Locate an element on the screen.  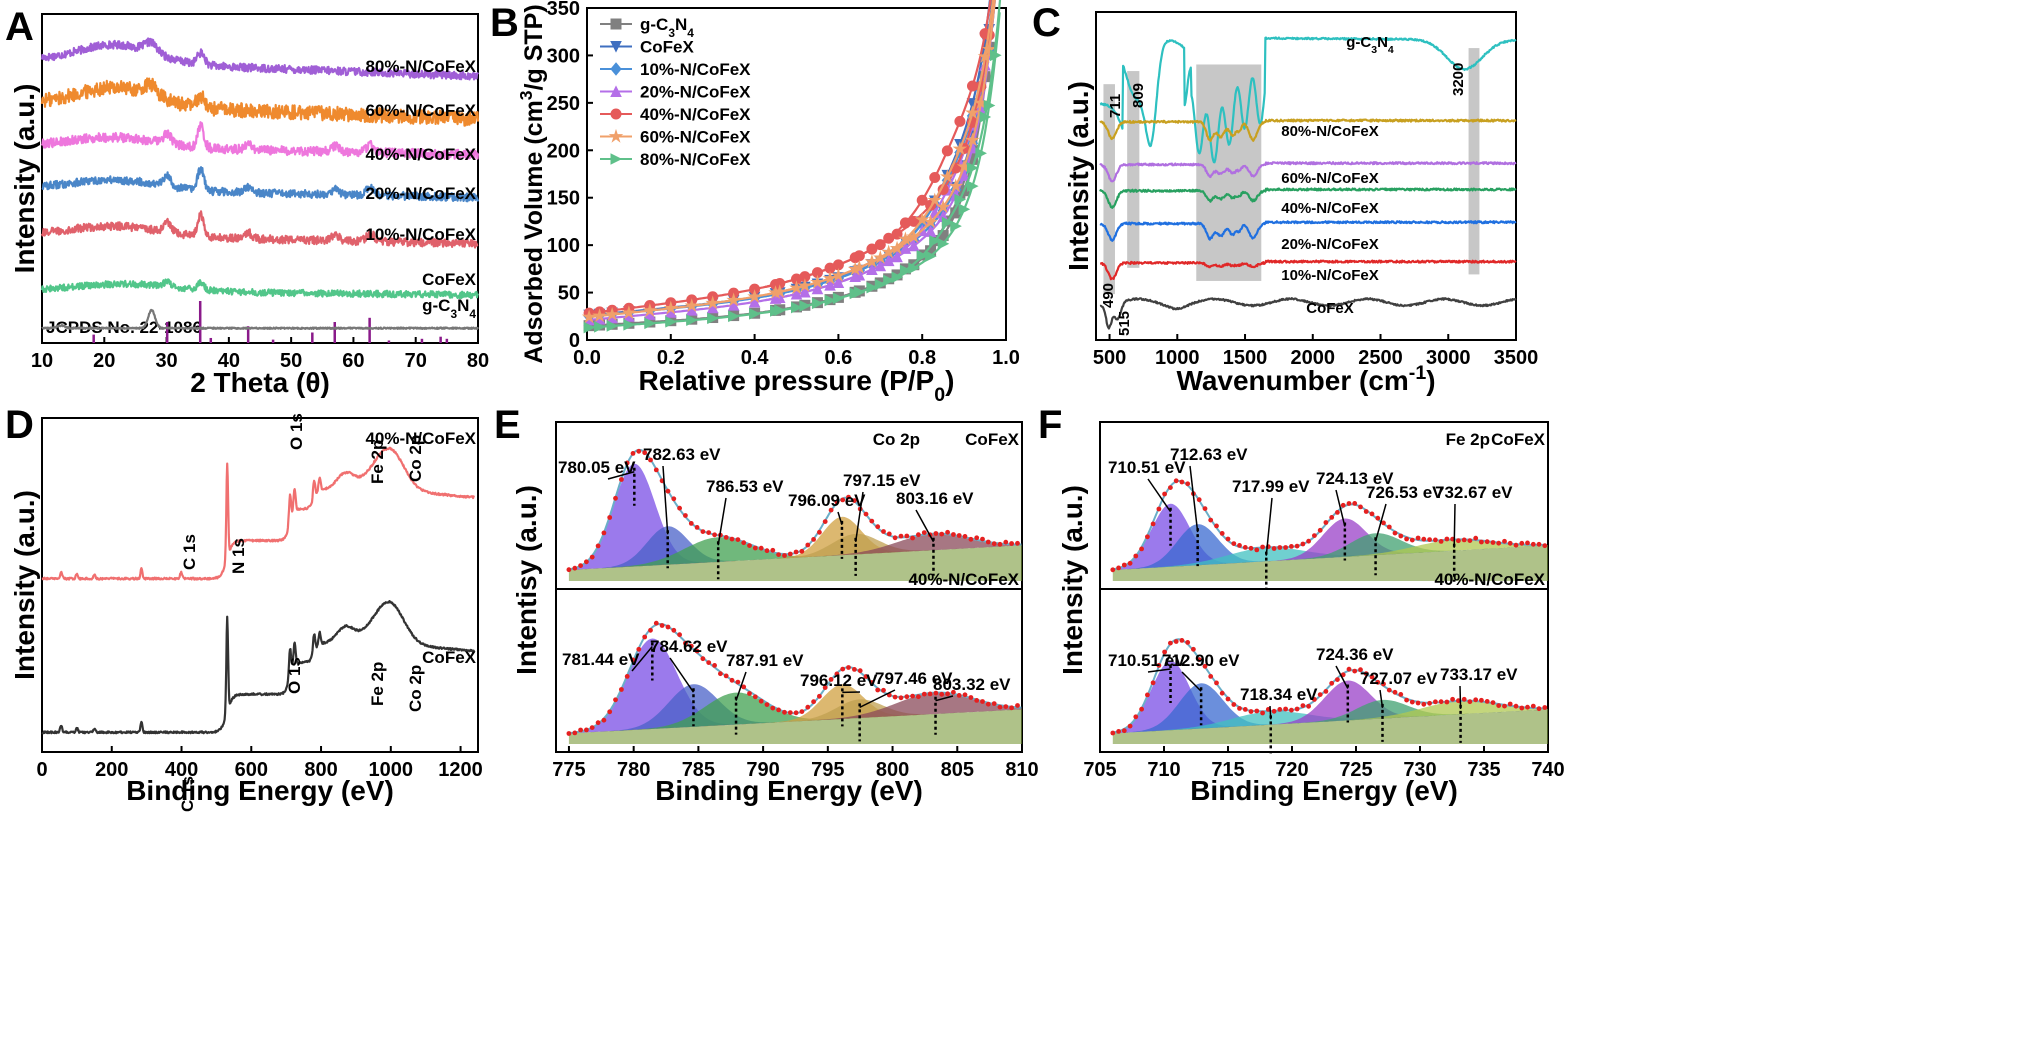
y-axis-label: Intensity (a.u.) is located at coordinates (1078, 176).